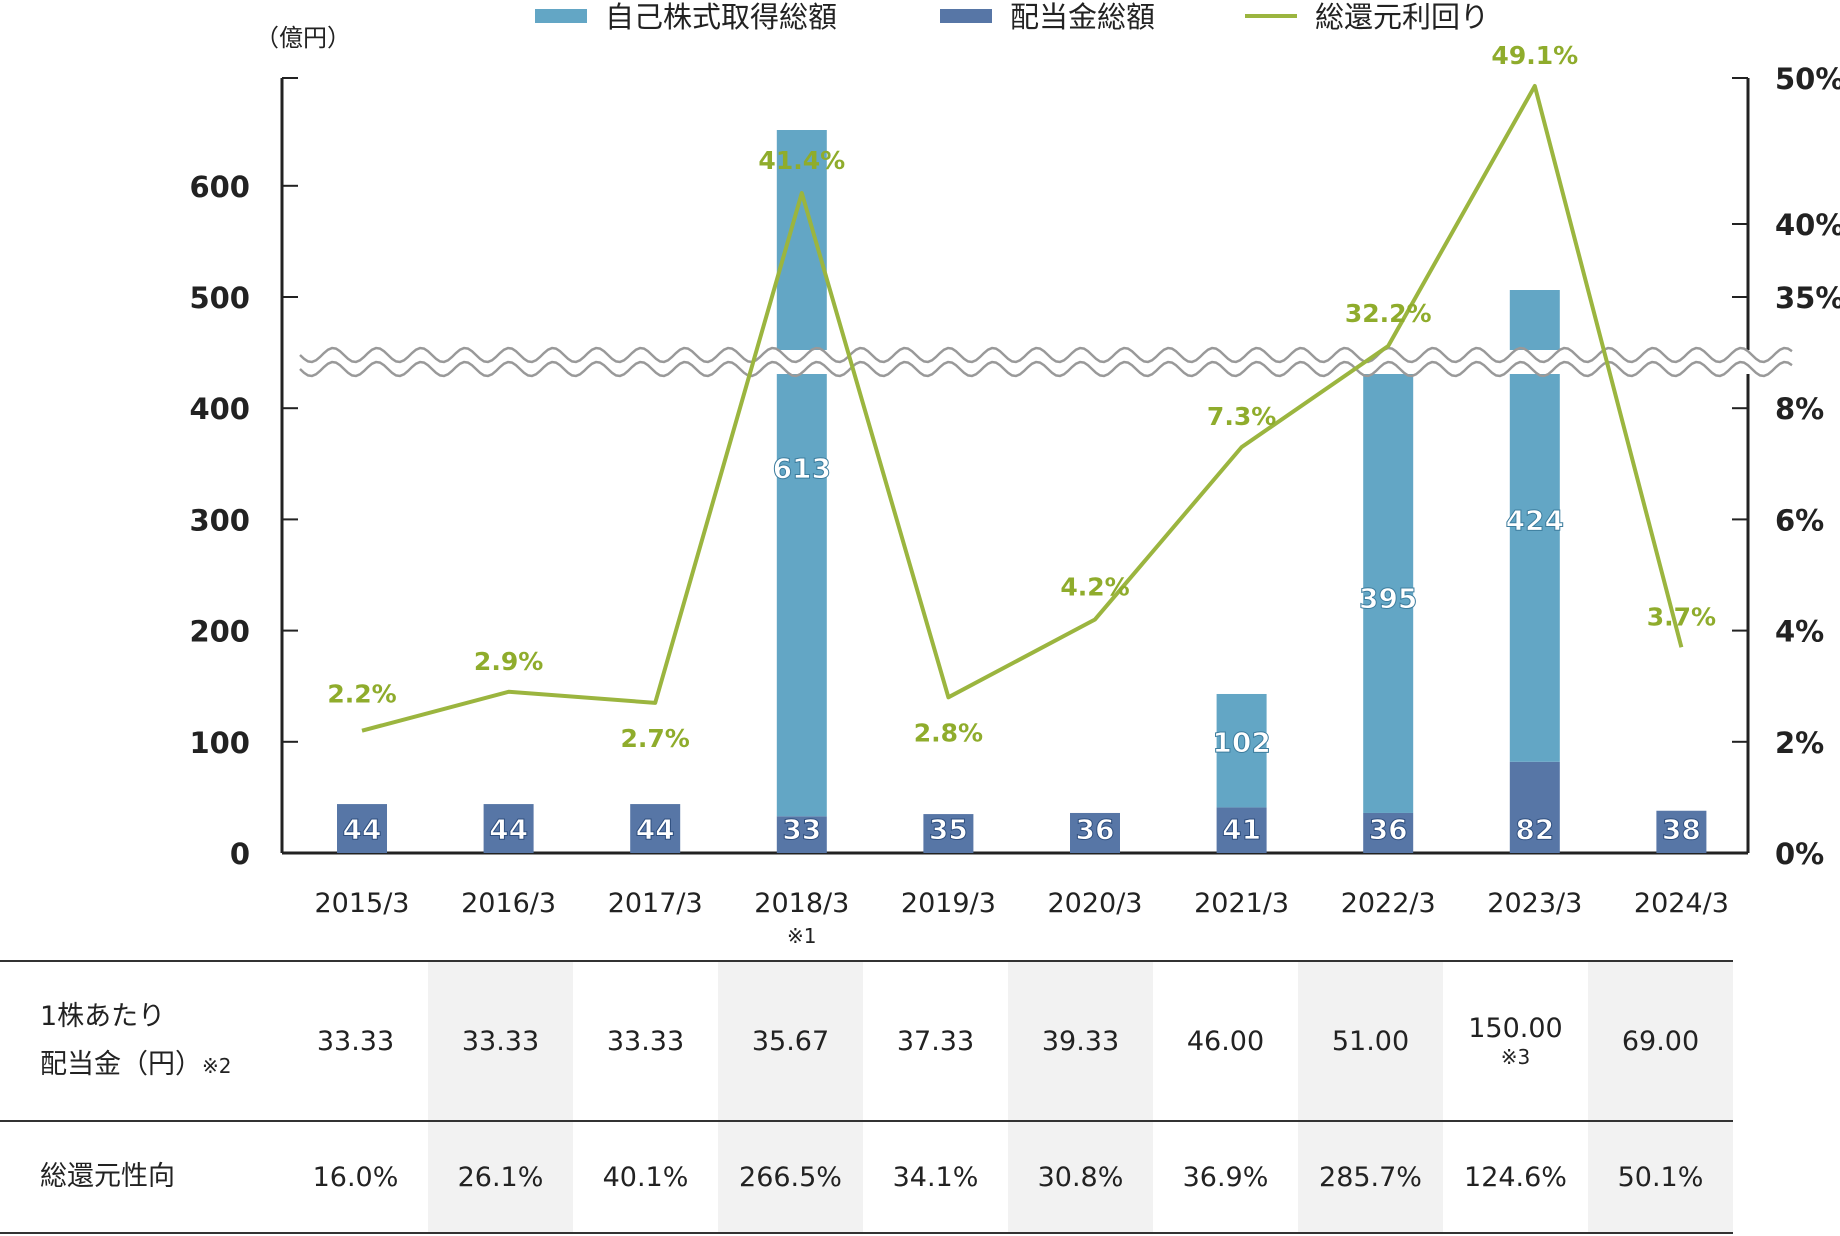  Describe the element at coordinates (219, 743) in the screenshot. I see `y-left-tick-label: 100` at that location.